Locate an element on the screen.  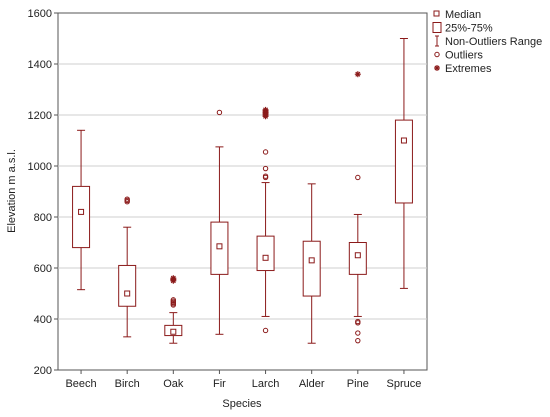
legend-outlier-swatch is located at coordinates (437, 54).